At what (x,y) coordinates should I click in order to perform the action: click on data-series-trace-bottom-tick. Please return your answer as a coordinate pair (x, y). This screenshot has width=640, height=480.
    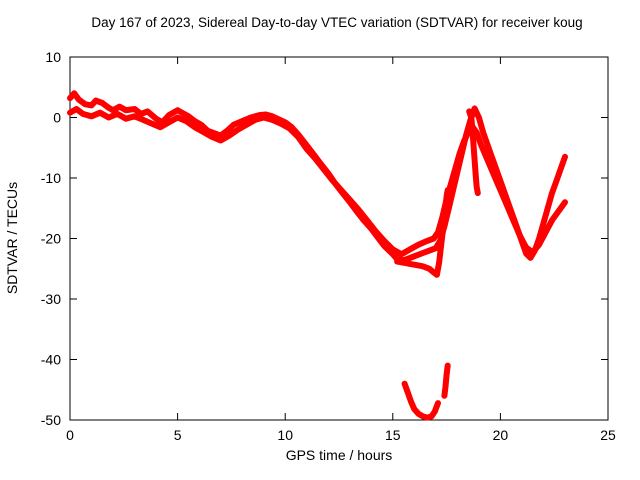
    Looking at the image, I should click on (446, 380).